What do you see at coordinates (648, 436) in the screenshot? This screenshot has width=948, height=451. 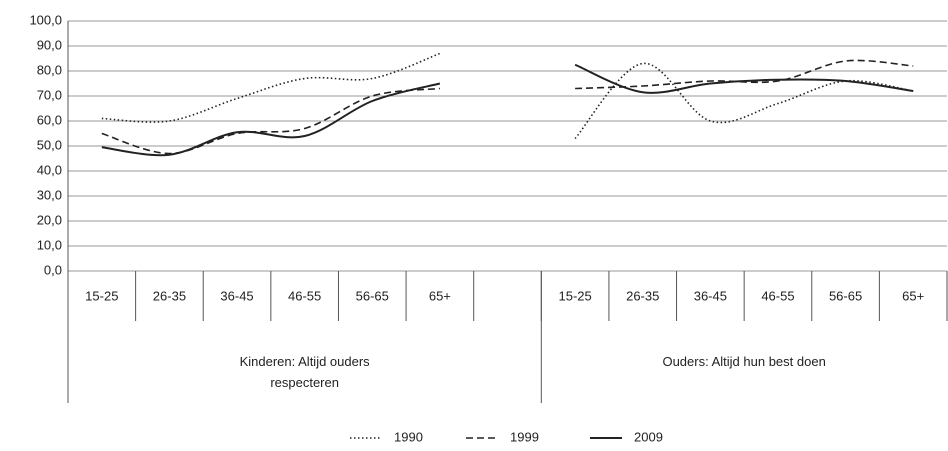 I see `legend-label: 2009` at bounding box center [648, 436].